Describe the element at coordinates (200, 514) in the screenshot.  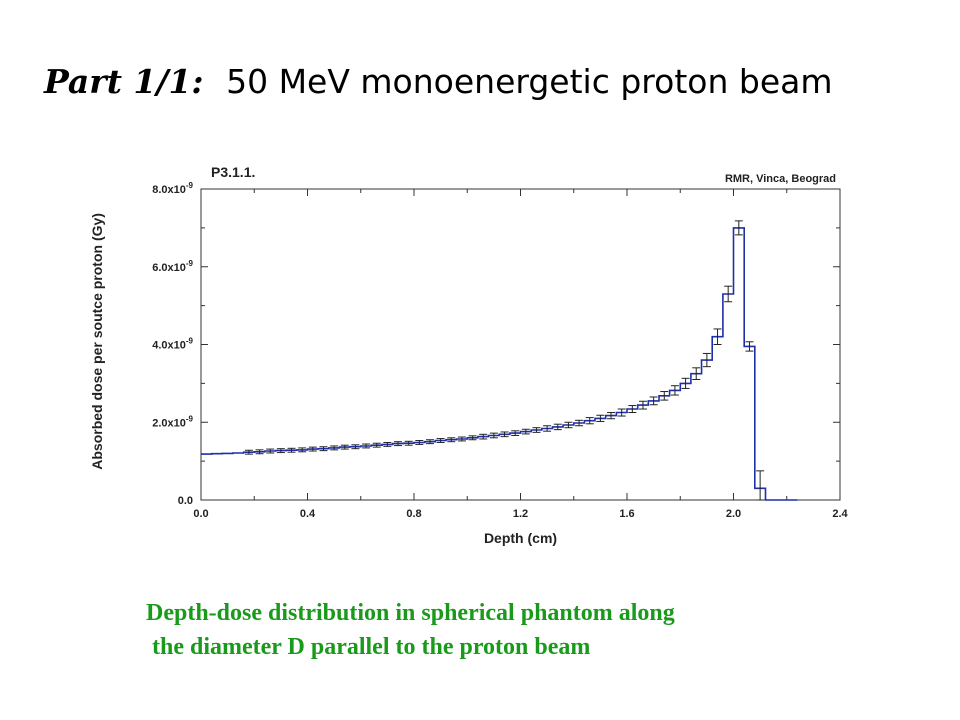
I see `x-tick-label: 0.0` at that location.